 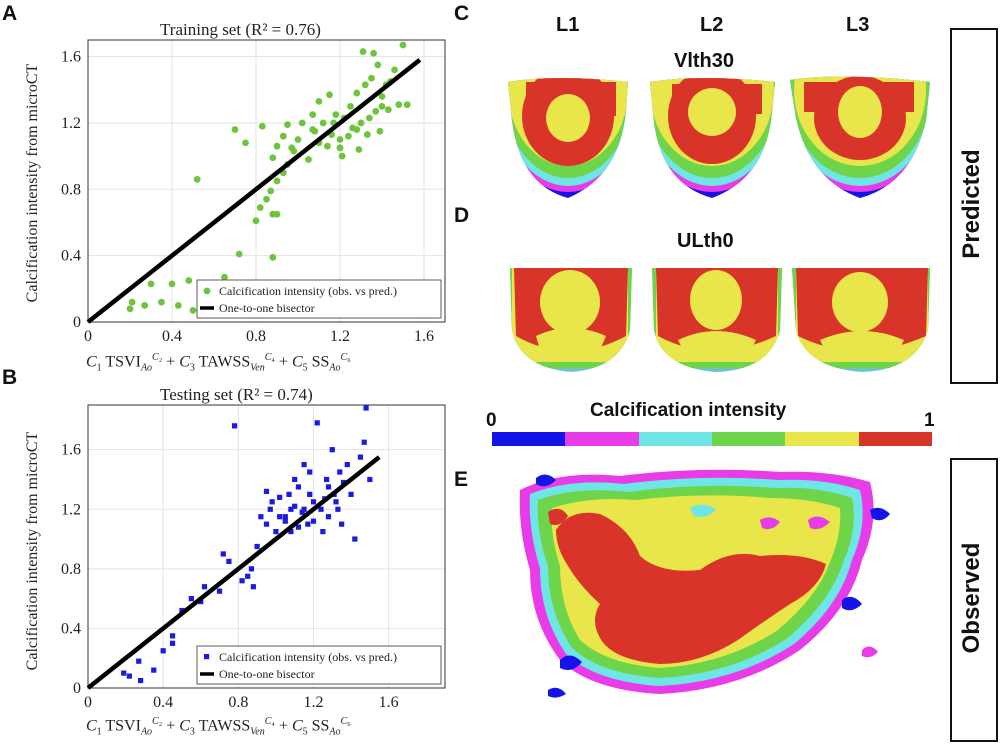 What do you see at coordinates (462, 215) in the screenshot?
I see `panel-label-d: D` at bounding box center [462, 215].